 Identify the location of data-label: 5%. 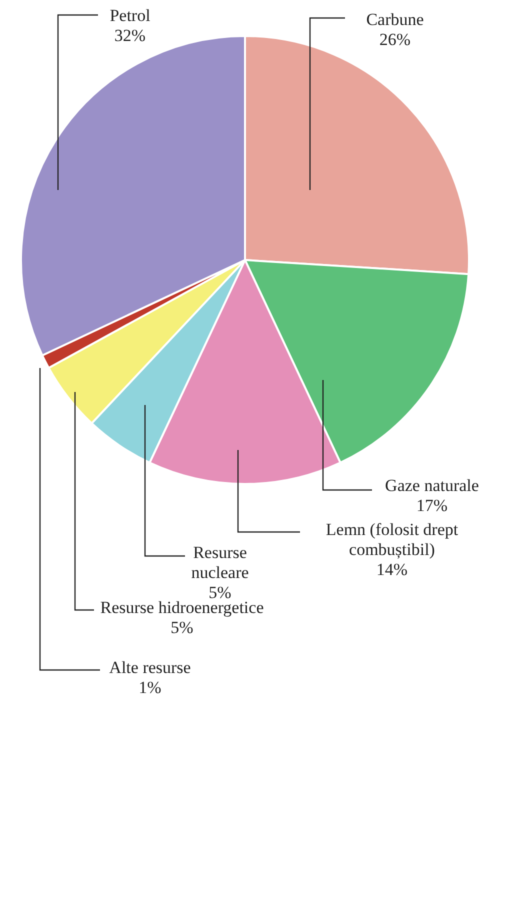
(182, 627).